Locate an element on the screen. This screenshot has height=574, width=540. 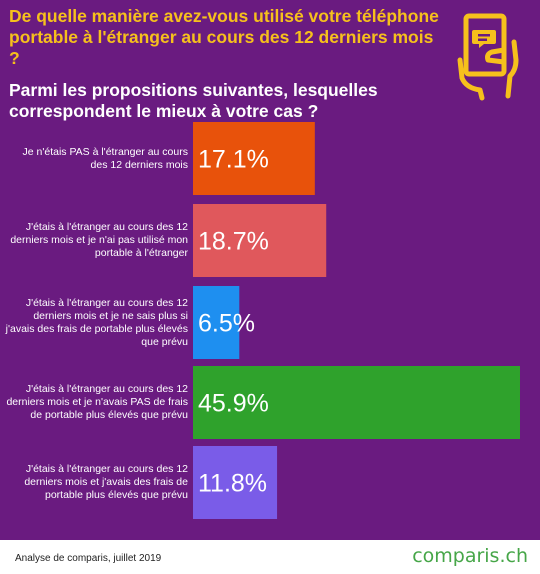
source-note: Analyse de comparis, juillet 2019 is located at coordinates (88, 558).